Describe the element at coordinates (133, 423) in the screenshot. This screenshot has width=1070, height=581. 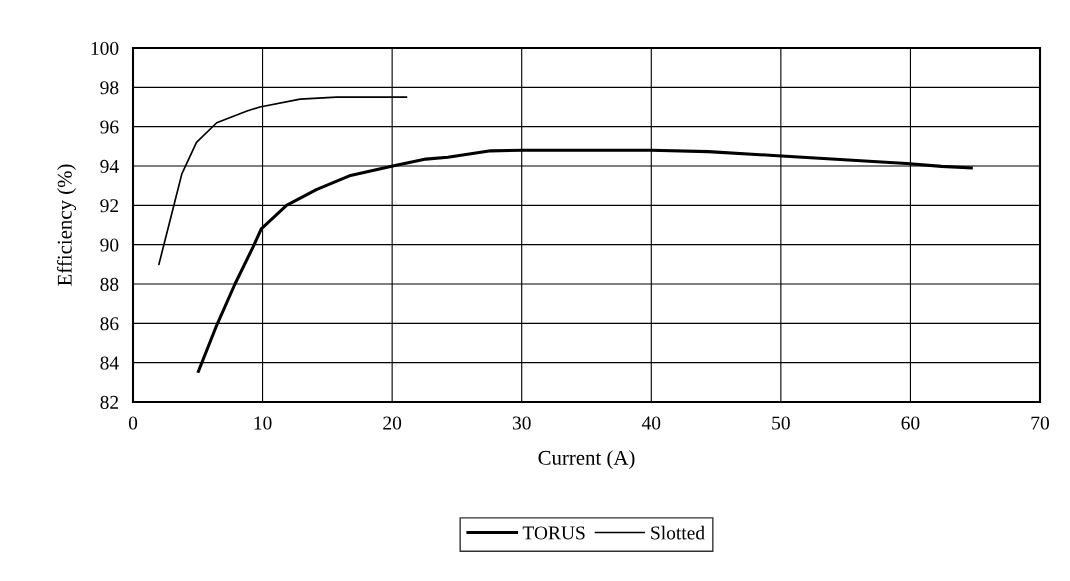
I see `x-tick-label: 0` at that location.